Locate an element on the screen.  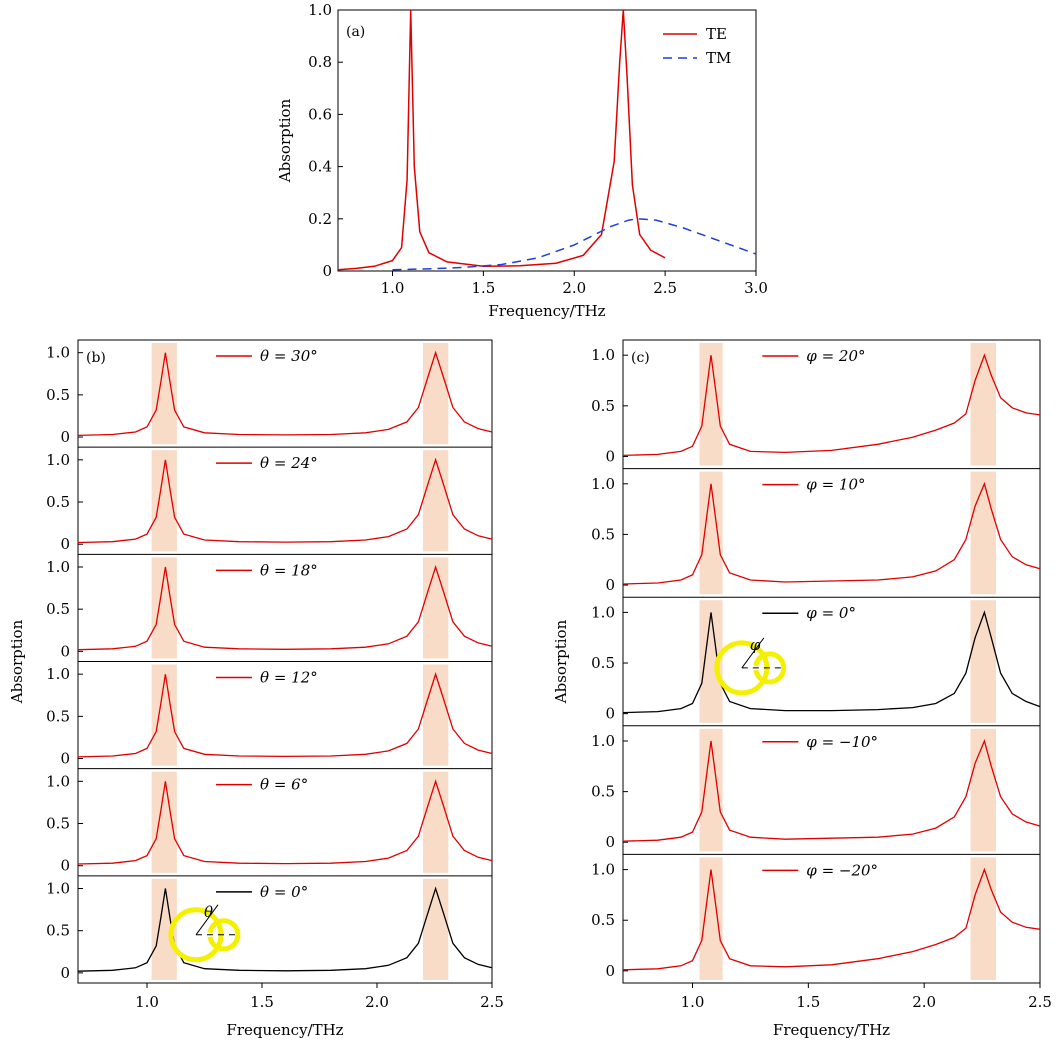
legend-label: θ = 18° is located at coordinates (289, 570).